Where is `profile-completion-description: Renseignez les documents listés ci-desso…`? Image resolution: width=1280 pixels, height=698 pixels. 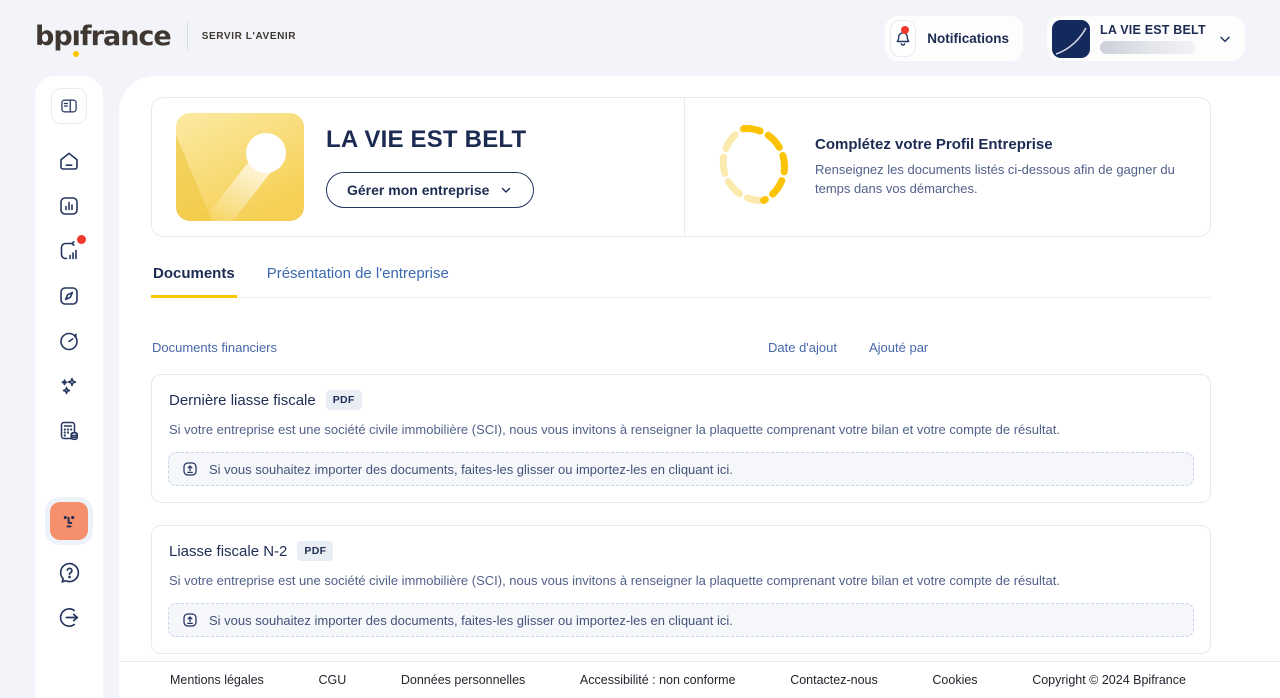
profile-completion-description: Renseignez les documents listés ci-desso… is located at coordinates (995, 179).